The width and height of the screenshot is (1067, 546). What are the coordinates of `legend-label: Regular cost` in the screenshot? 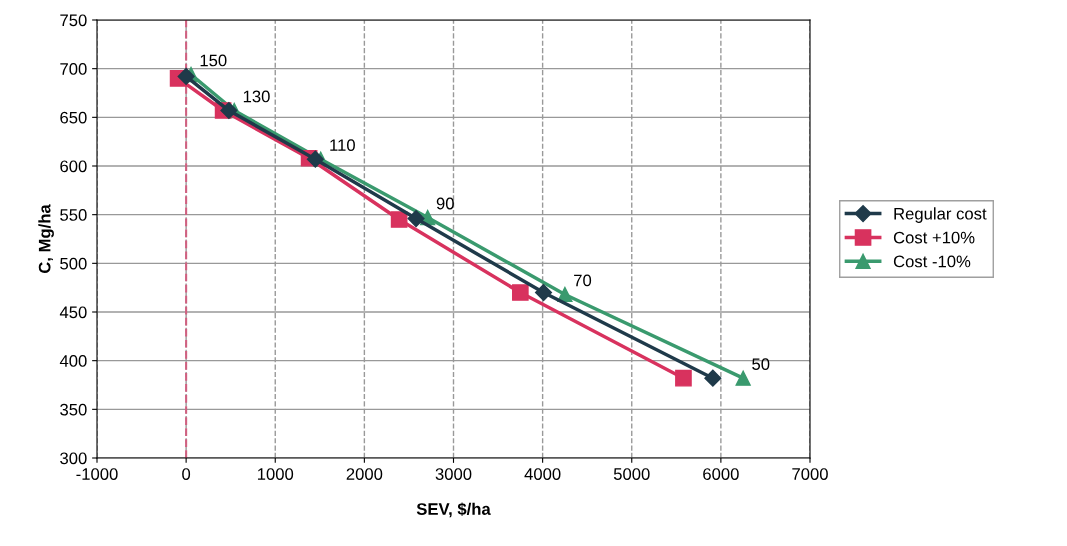 It's located at (940, 215).